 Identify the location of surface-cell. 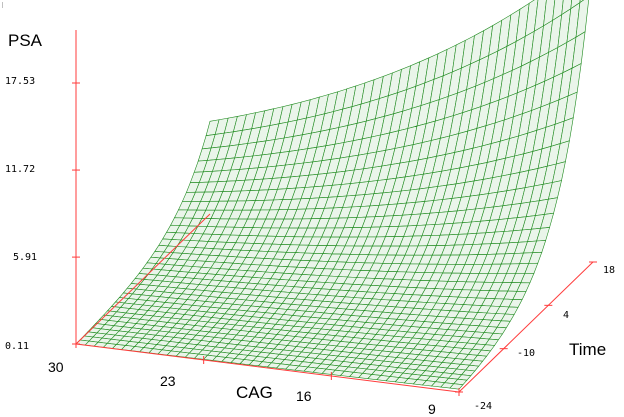
(456, 386).